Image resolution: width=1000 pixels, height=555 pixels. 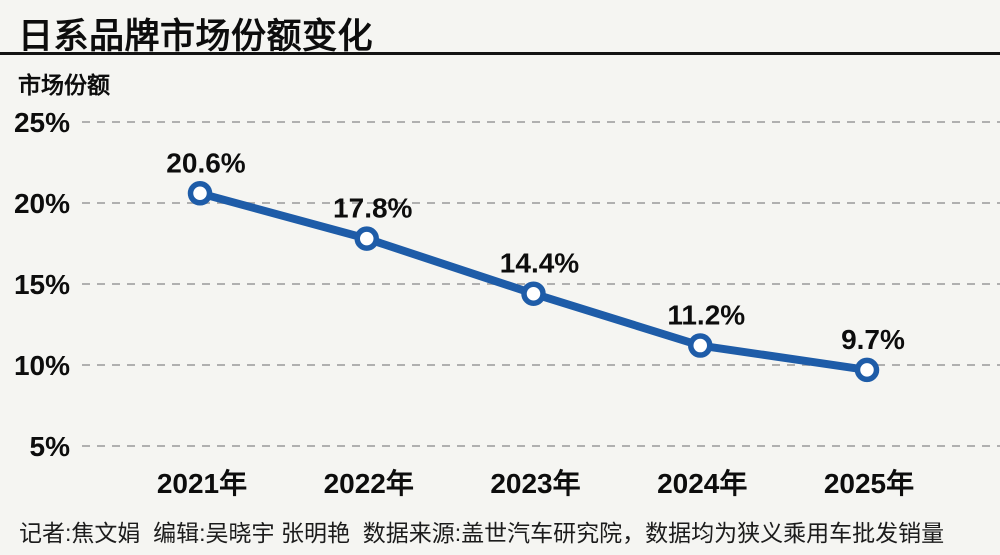 What do you see at coordinates (196, 36) in the screenshot?
I see `page-title: 日系品牌市场份额变化` at bounding box center [196, 36].